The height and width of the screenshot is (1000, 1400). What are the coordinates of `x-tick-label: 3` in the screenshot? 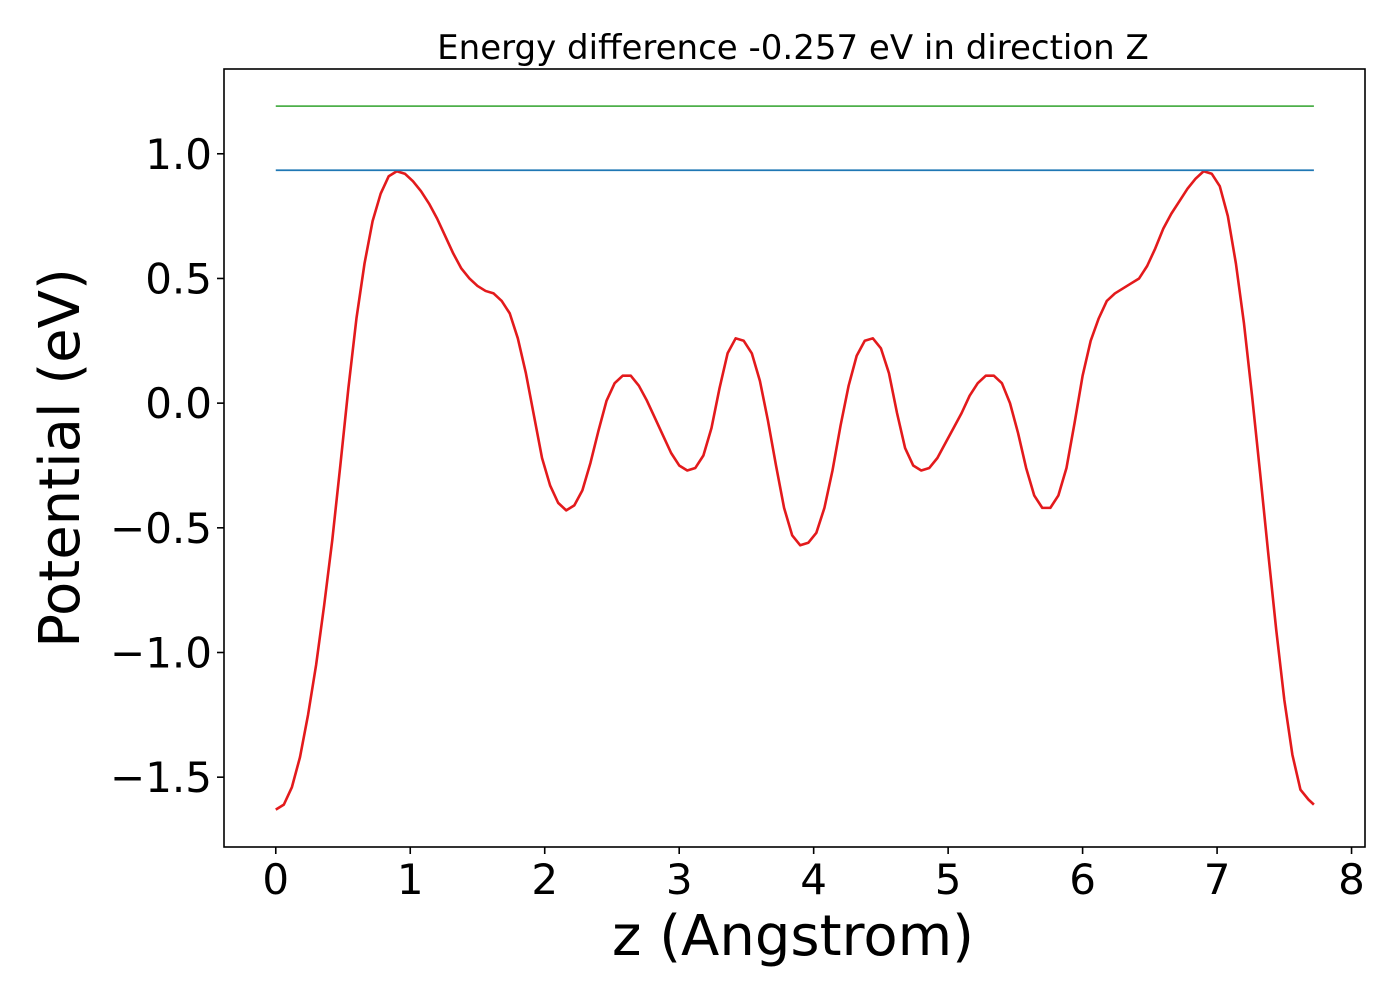 It's located at (679, 879).